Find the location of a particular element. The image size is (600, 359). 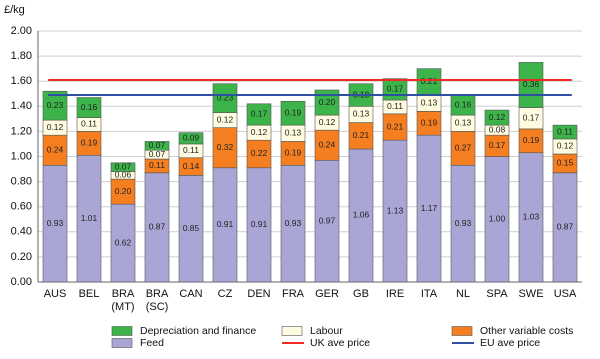

value-label: 0.06 is located at coordinates (123, 175).